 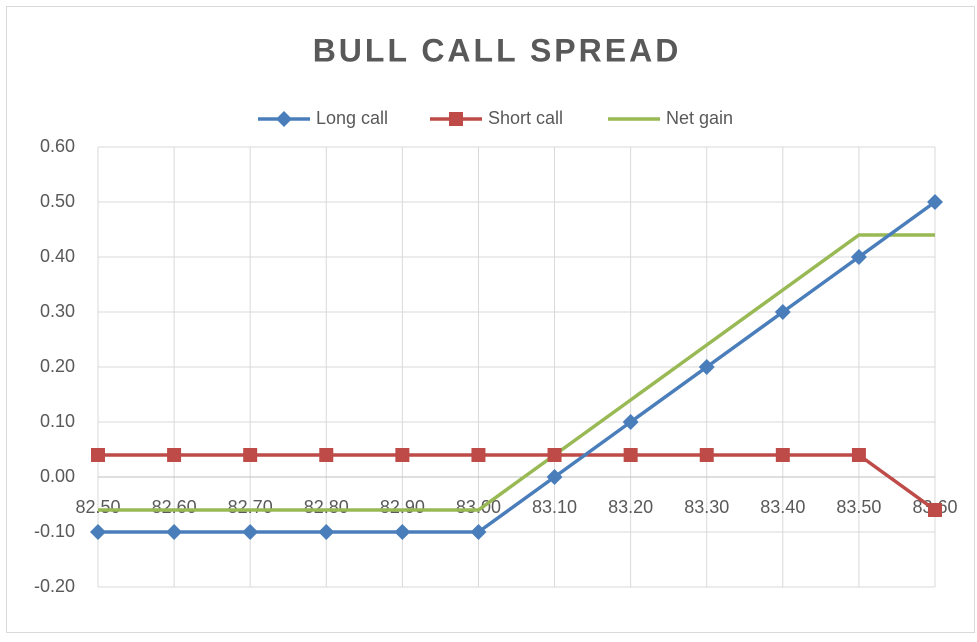 I want to click on legend-label: Net gain, so click(x=699, y=118).